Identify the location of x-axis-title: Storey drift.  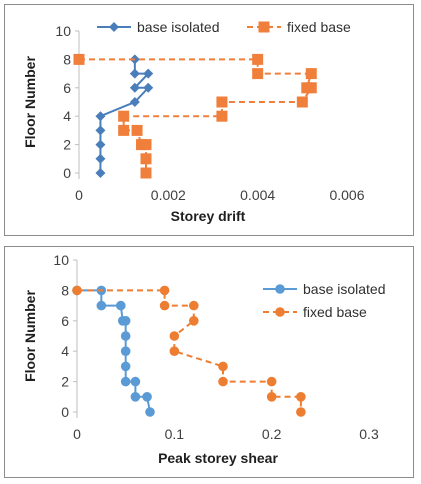
(208, 216).